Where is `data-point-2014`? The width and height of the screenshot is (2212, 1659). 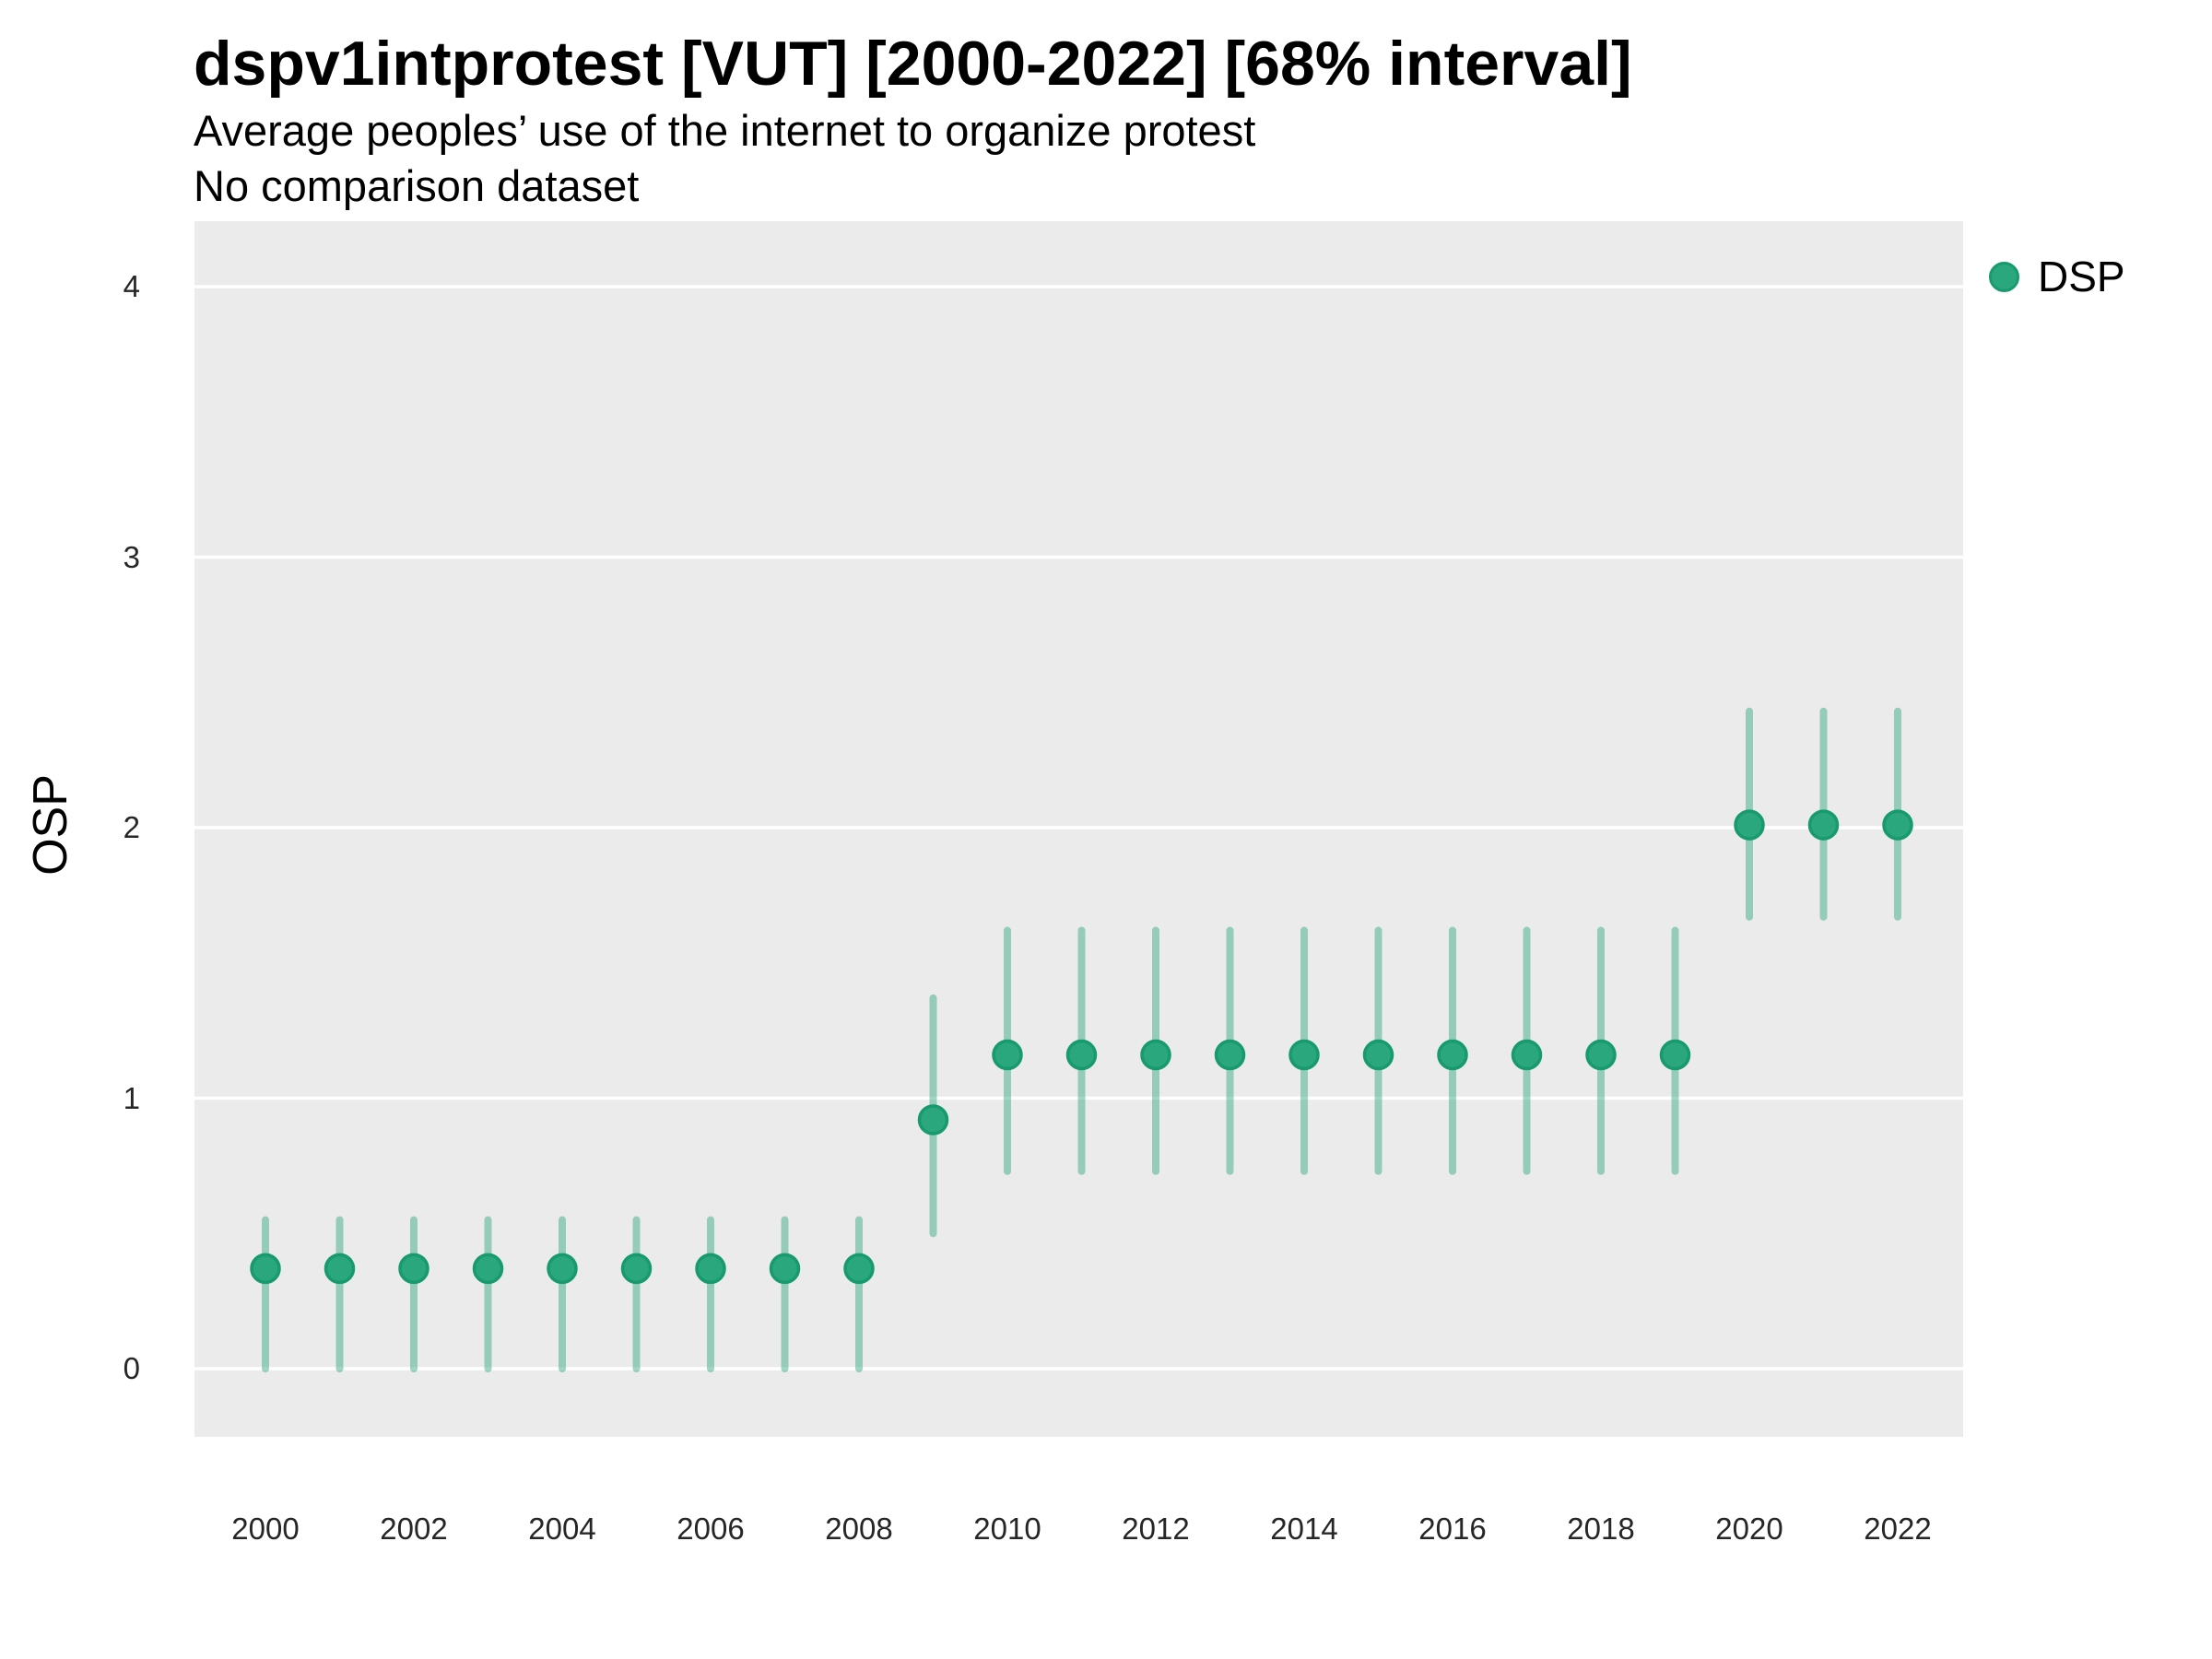
data-point-2014 is located at coordinates (1304, 1055).